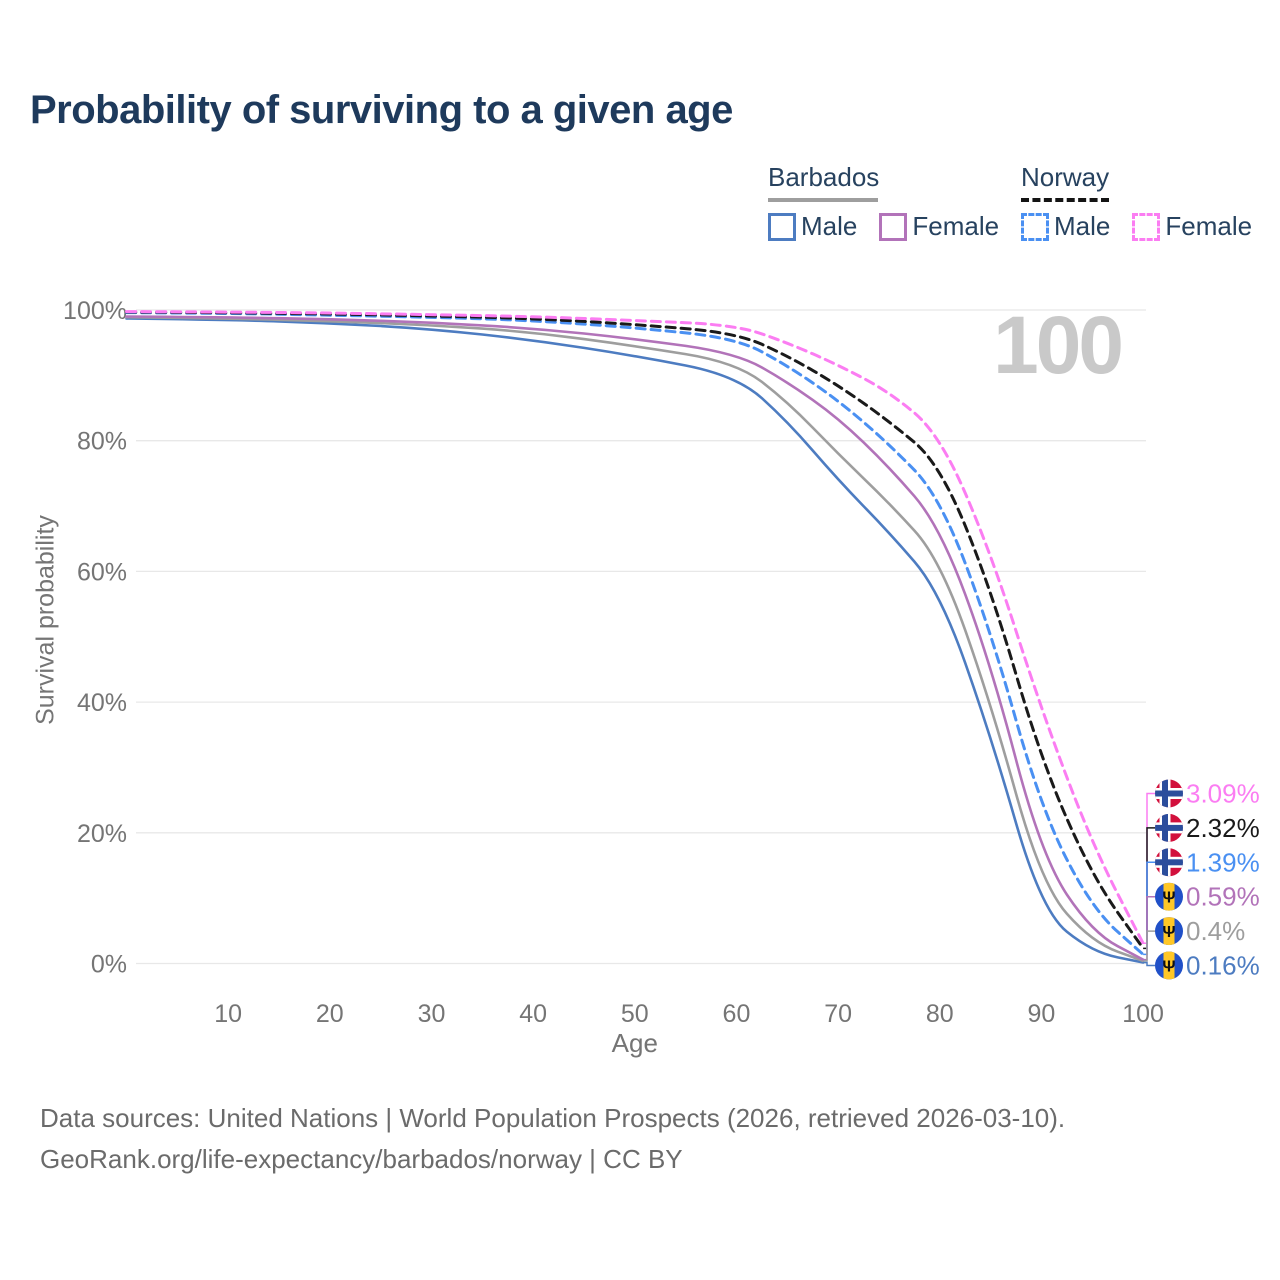  What do you see at coordinates (1143, 1014) in the screenshot?
I see `x-tick-100: 100` at bounding box center [1143, 1014].